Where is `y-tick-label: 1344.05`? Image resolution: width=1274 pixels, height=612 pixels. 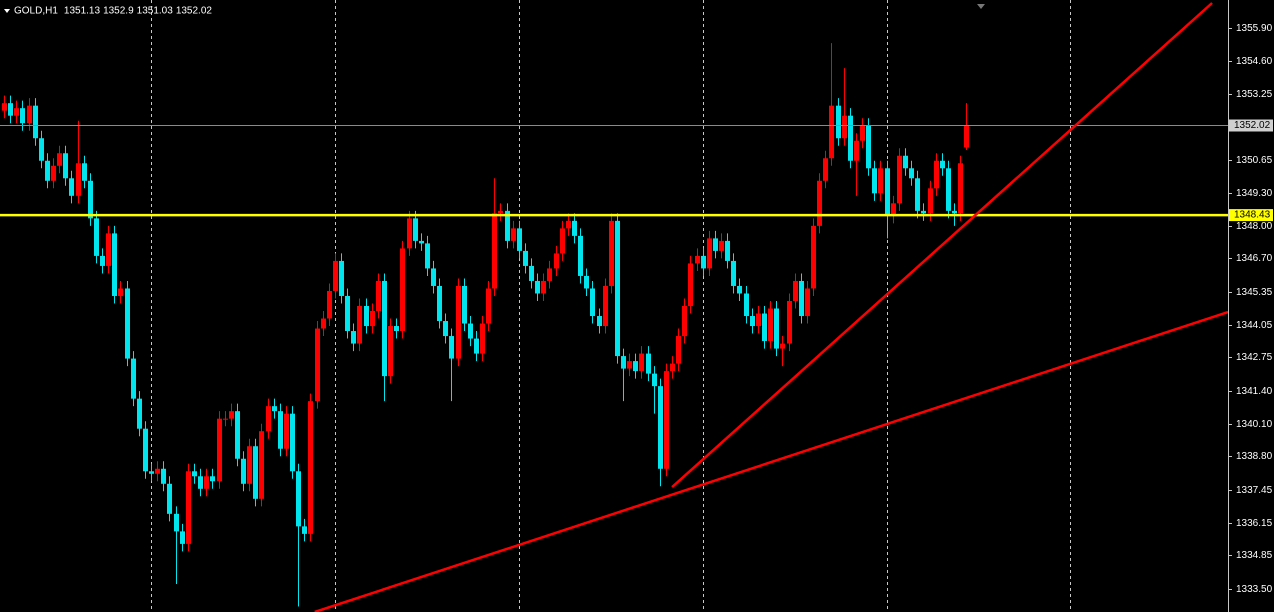
y-tick-label: 1344.05 is located at coordinates (1254, 325).